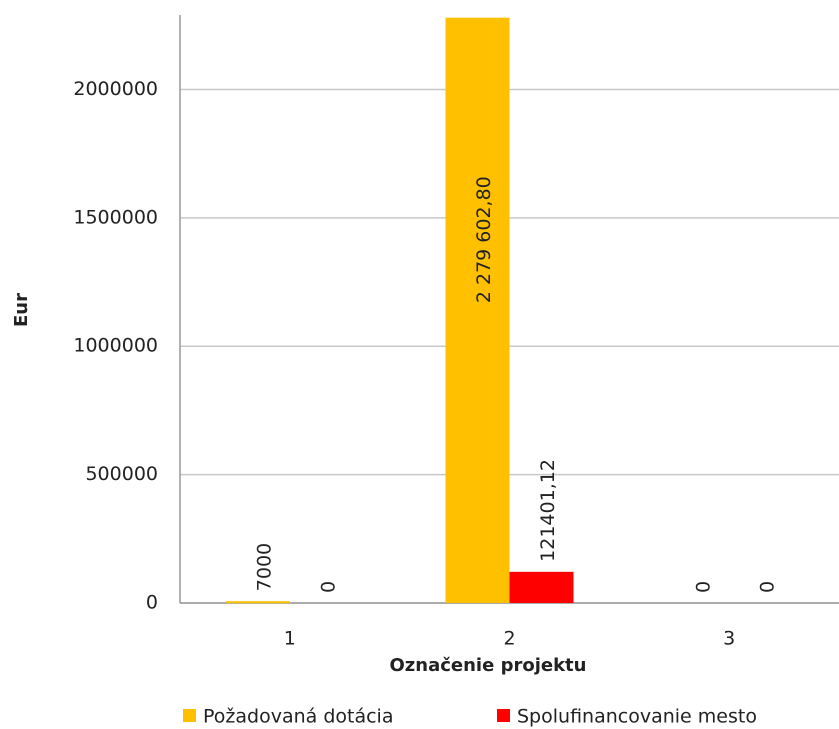  I want to click on x-tick-label: 1, so click(290, 639).